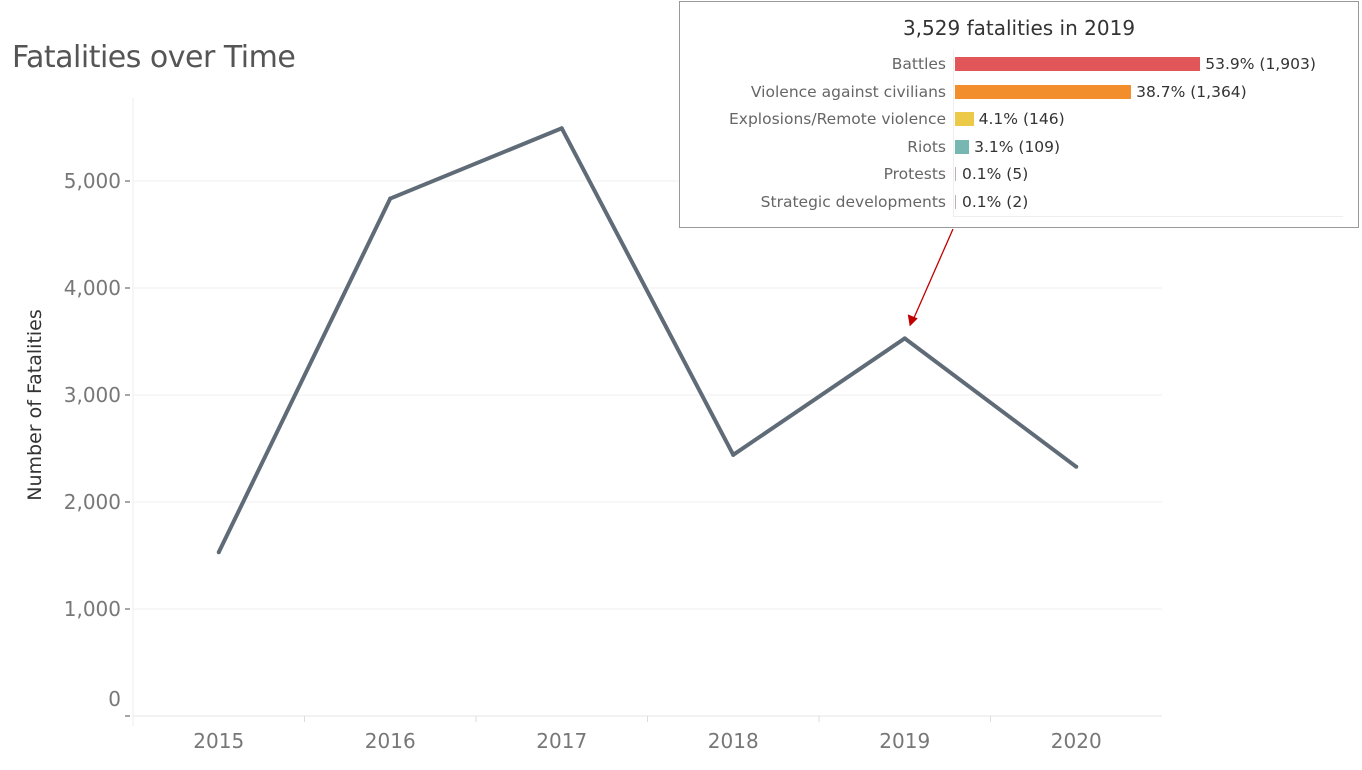 This screenshot has height=770, width=1362. Describe the element at coordinates (953, 133) in the screenshot. I see `tooltip-axis` at that location.